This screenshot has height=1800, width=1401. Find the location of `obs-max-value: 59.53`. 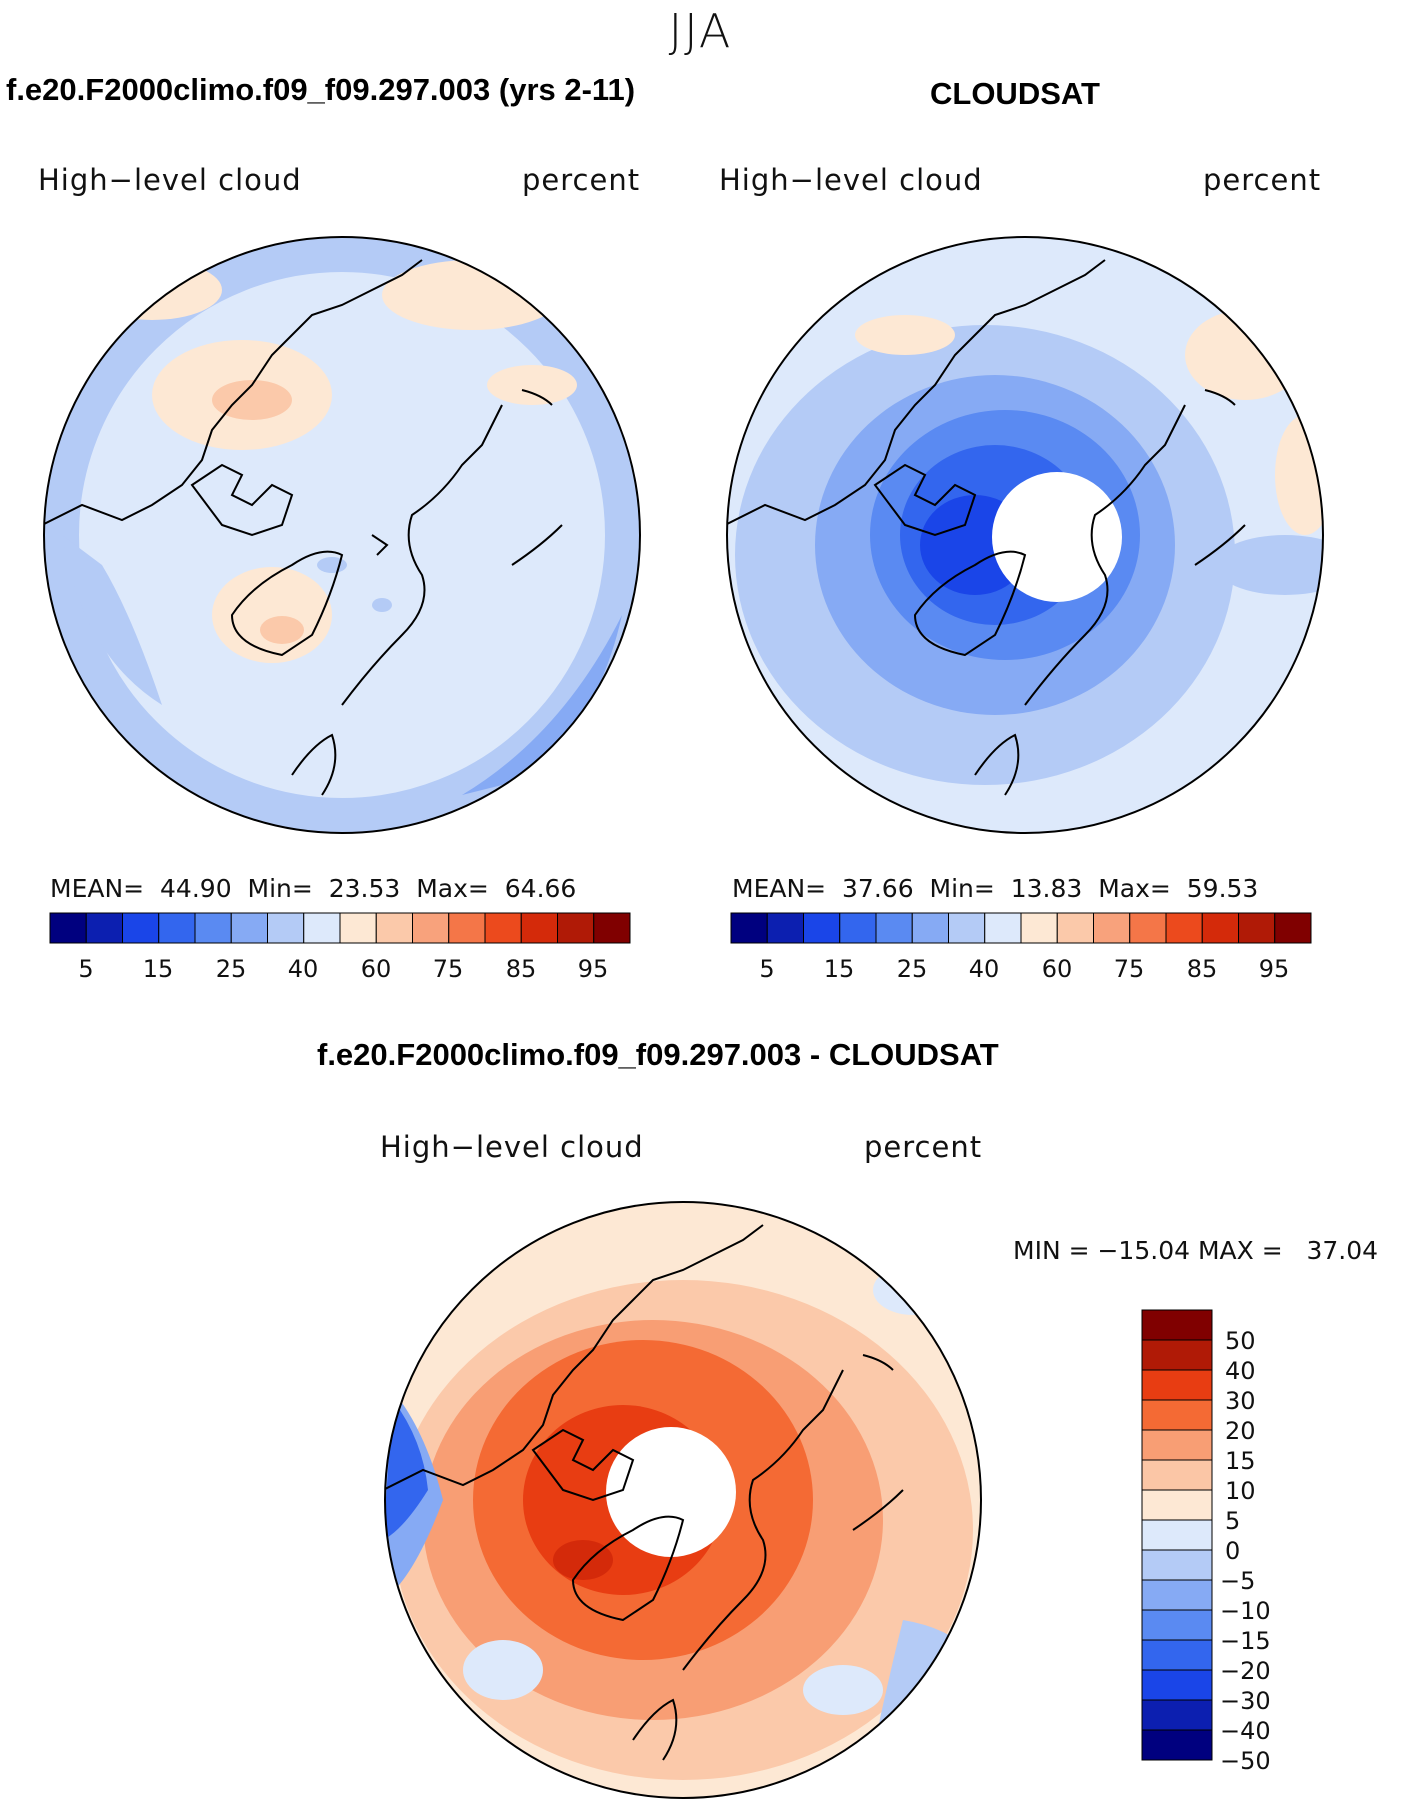

obs-max-value: 59.53 is located at coordinates (1222, 888).